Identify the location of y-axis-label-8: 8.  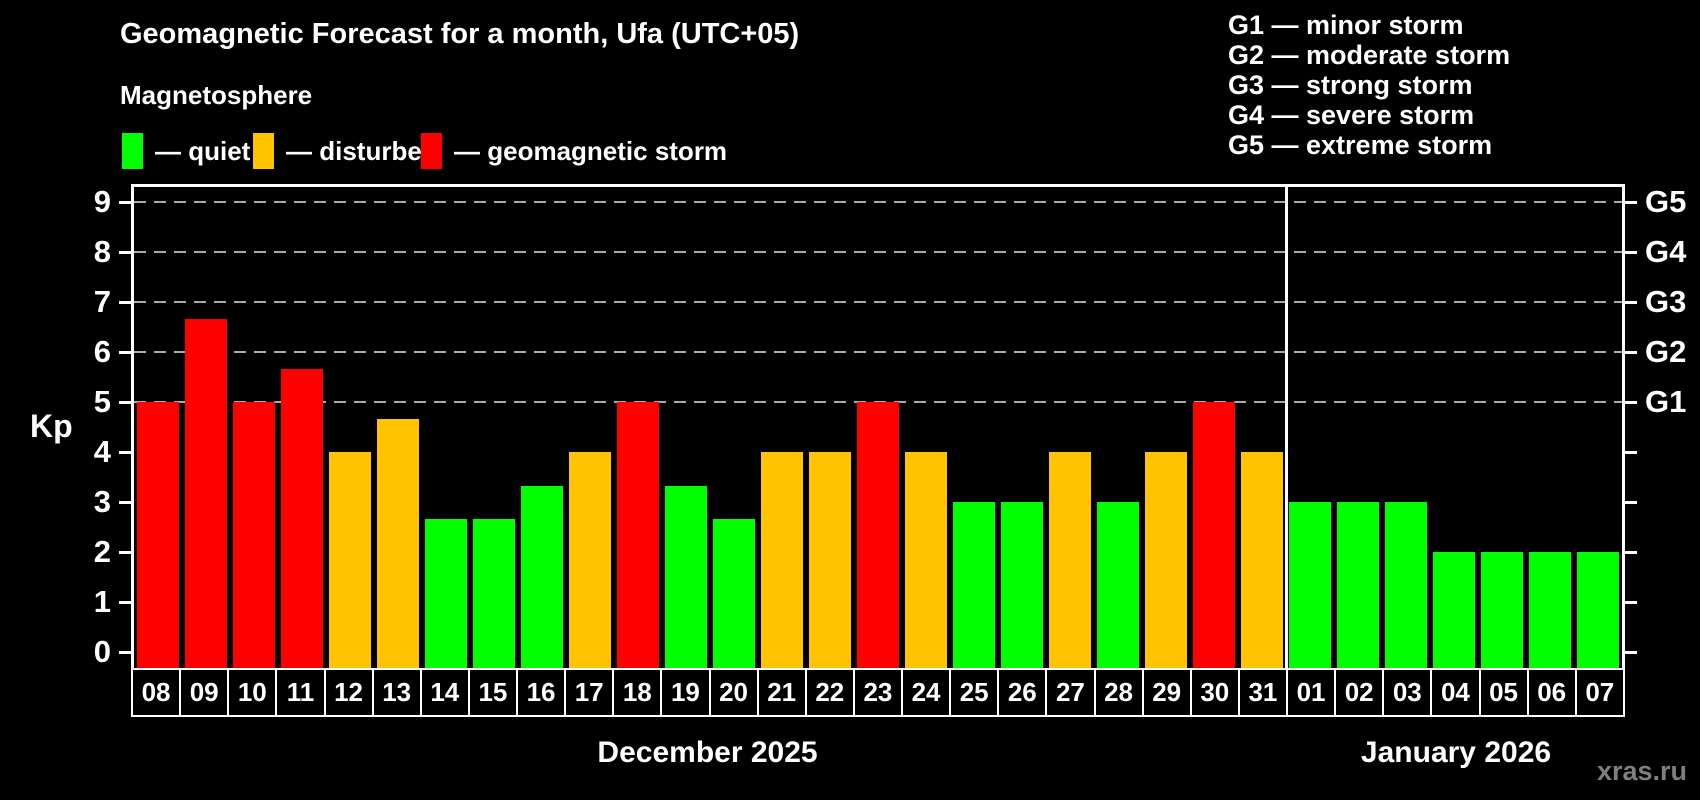
(102, 251).